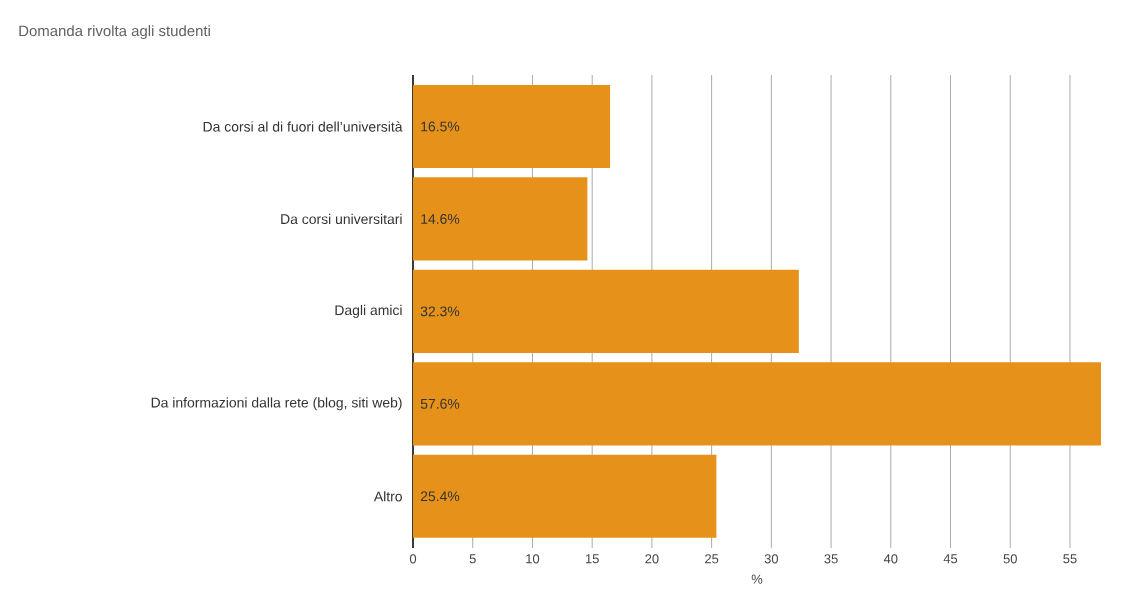 The image size is (1132, 589). I want to click on text: Domanda rivolta agli studenti, so click(114, 32).